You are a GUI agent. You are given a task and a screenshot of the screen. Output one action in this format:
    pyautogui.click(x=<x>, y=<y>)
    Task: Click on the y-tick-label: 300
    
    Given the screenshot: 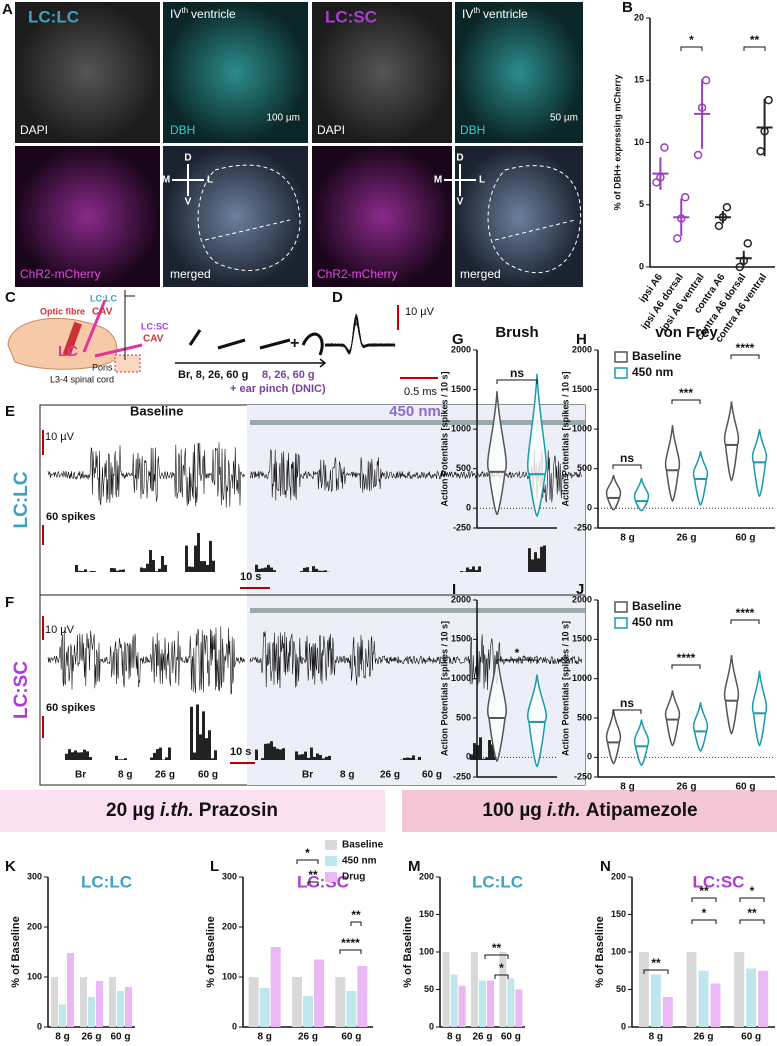 What is the action you would take?
    pyautogui.click(x=34, y=876)
    